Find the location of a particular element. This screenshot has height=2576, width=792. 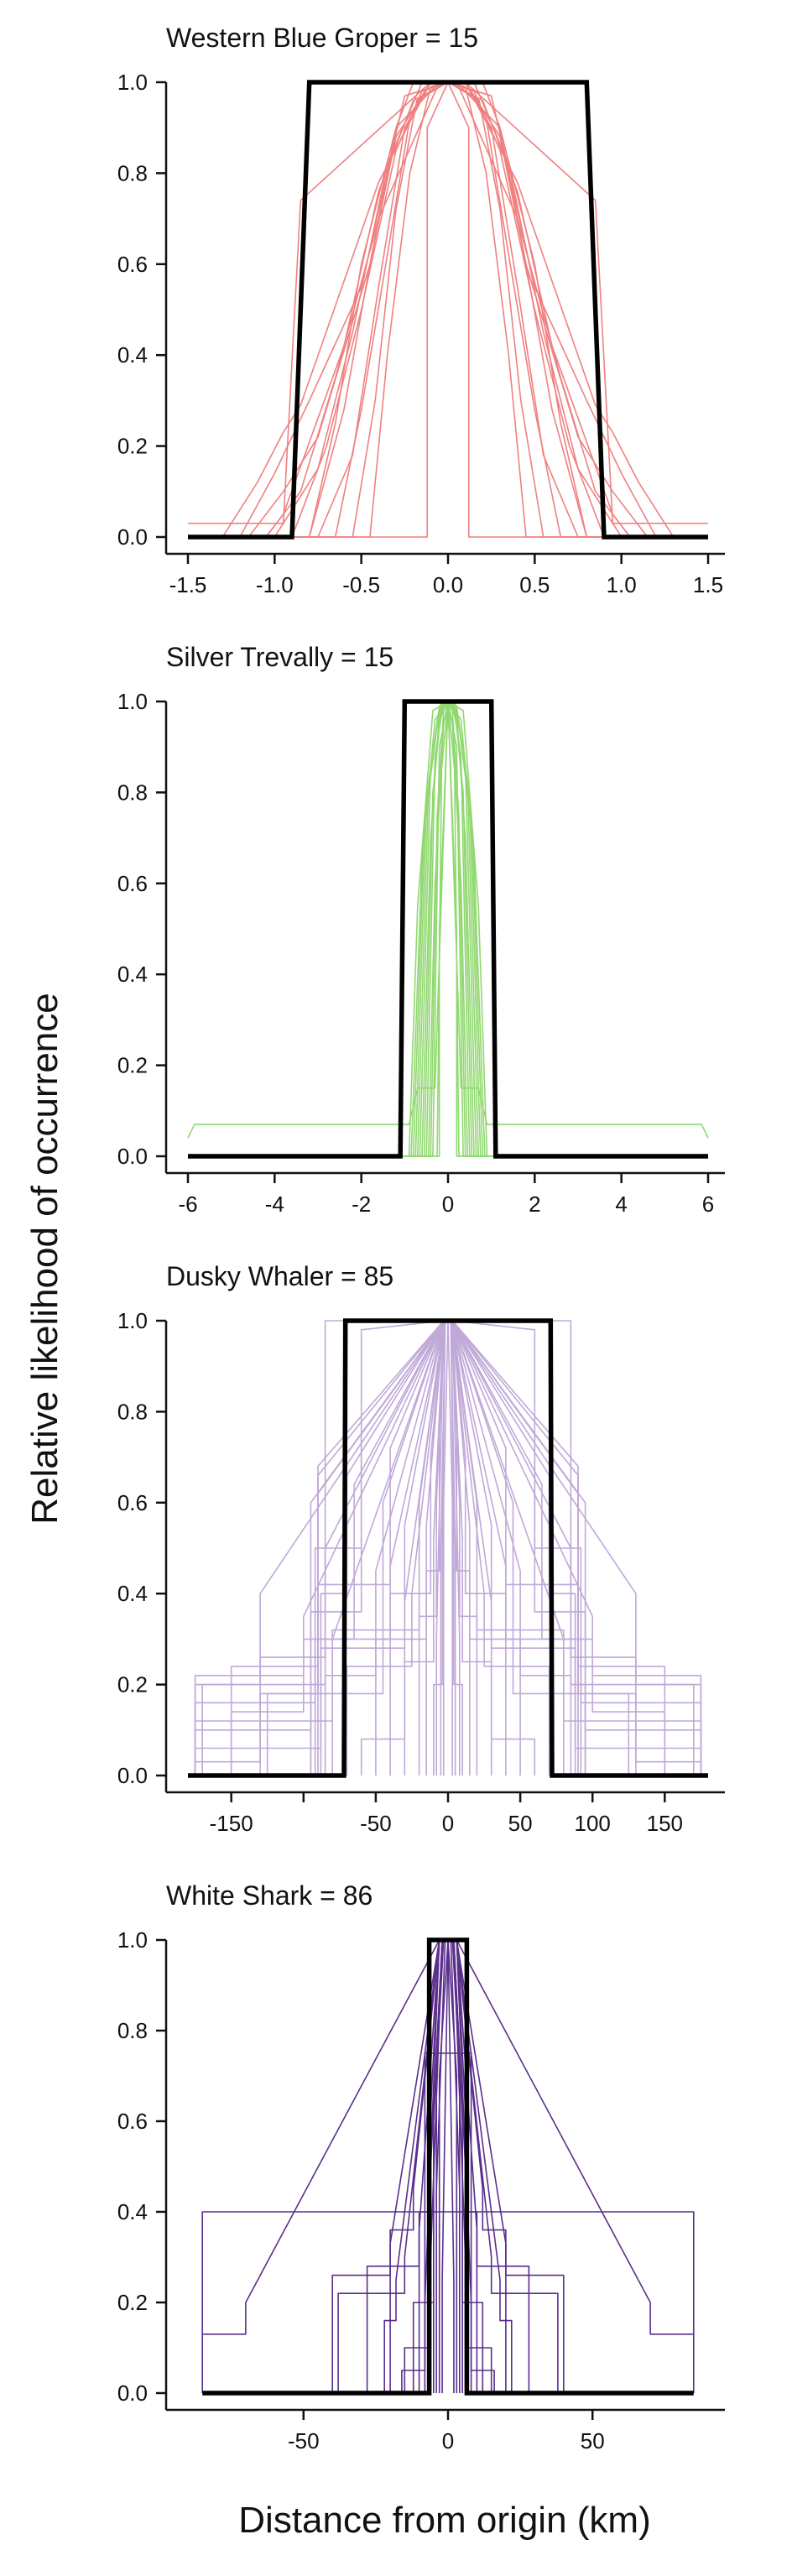

panel-title: White Shark = 86 is located at coordinates (269, 1895).